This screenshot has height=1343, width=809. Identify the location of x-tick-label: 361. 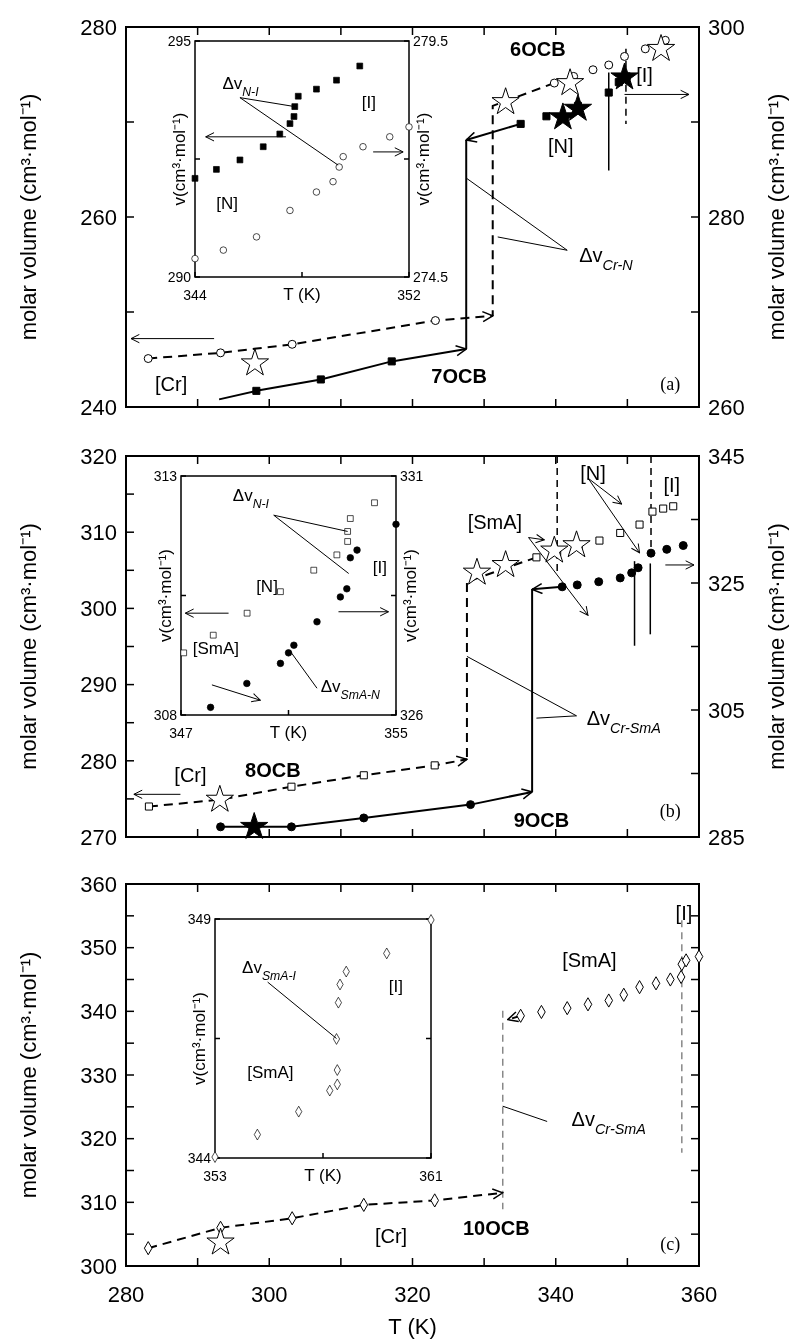
(431, 1176).